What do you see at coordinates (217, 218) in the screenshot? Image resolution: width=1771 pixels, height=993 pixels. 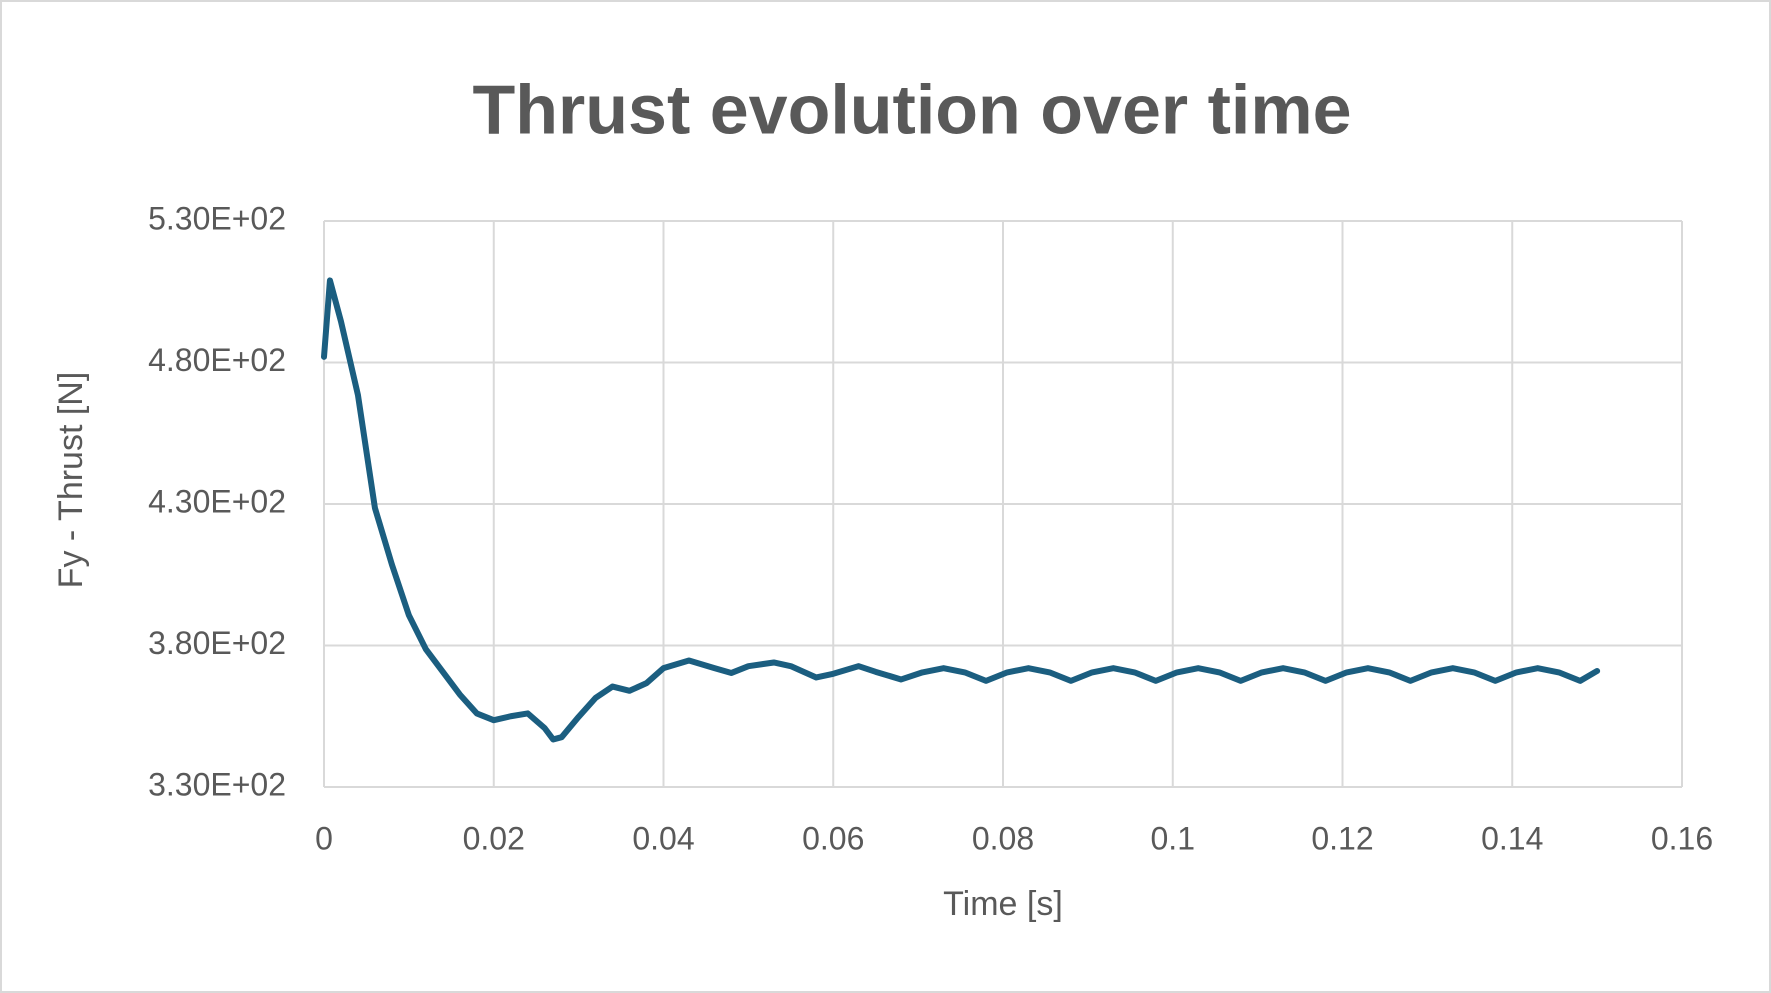 I see `y-tick-label: 5.30E+02` at bounding box center [217, 218].